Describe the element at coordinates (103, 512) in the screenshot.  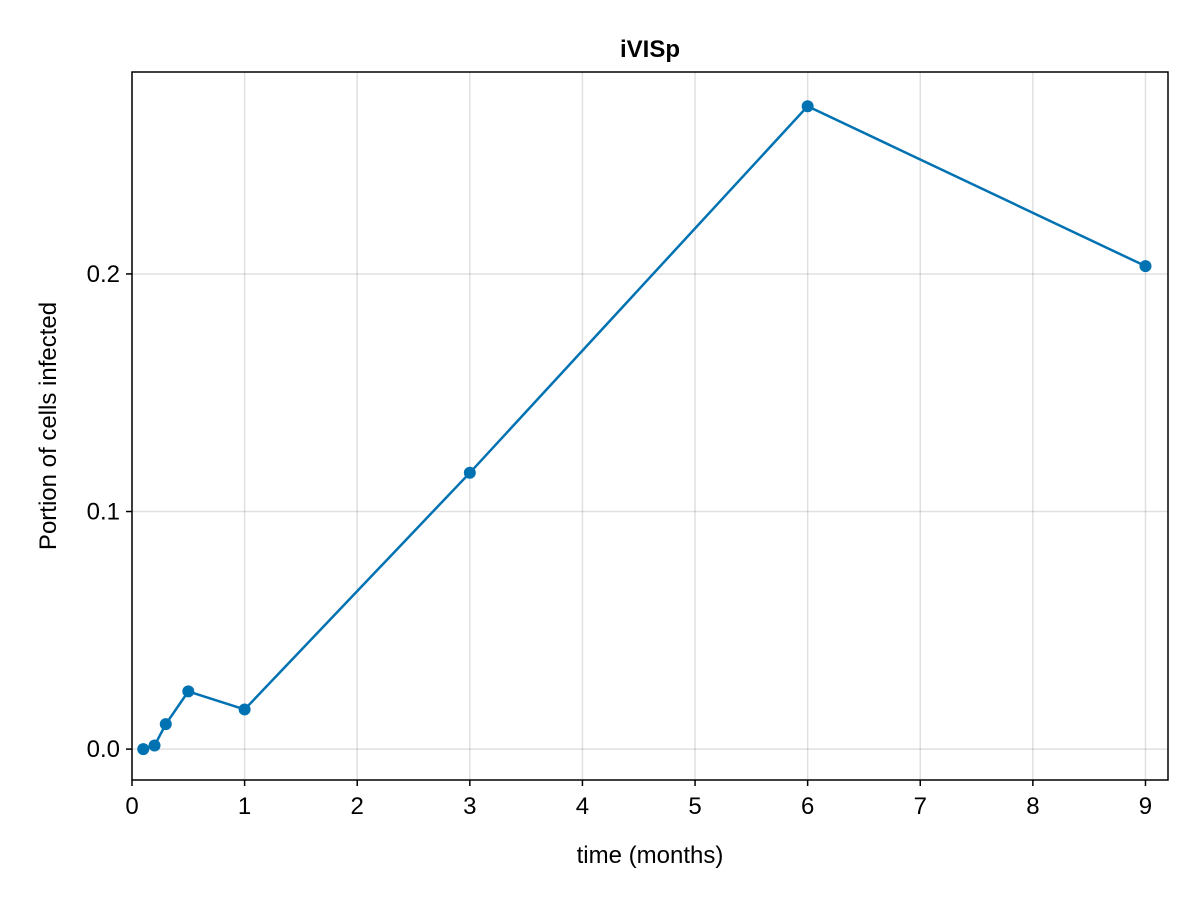
I see `y-tick-label: 0.1` at that location.